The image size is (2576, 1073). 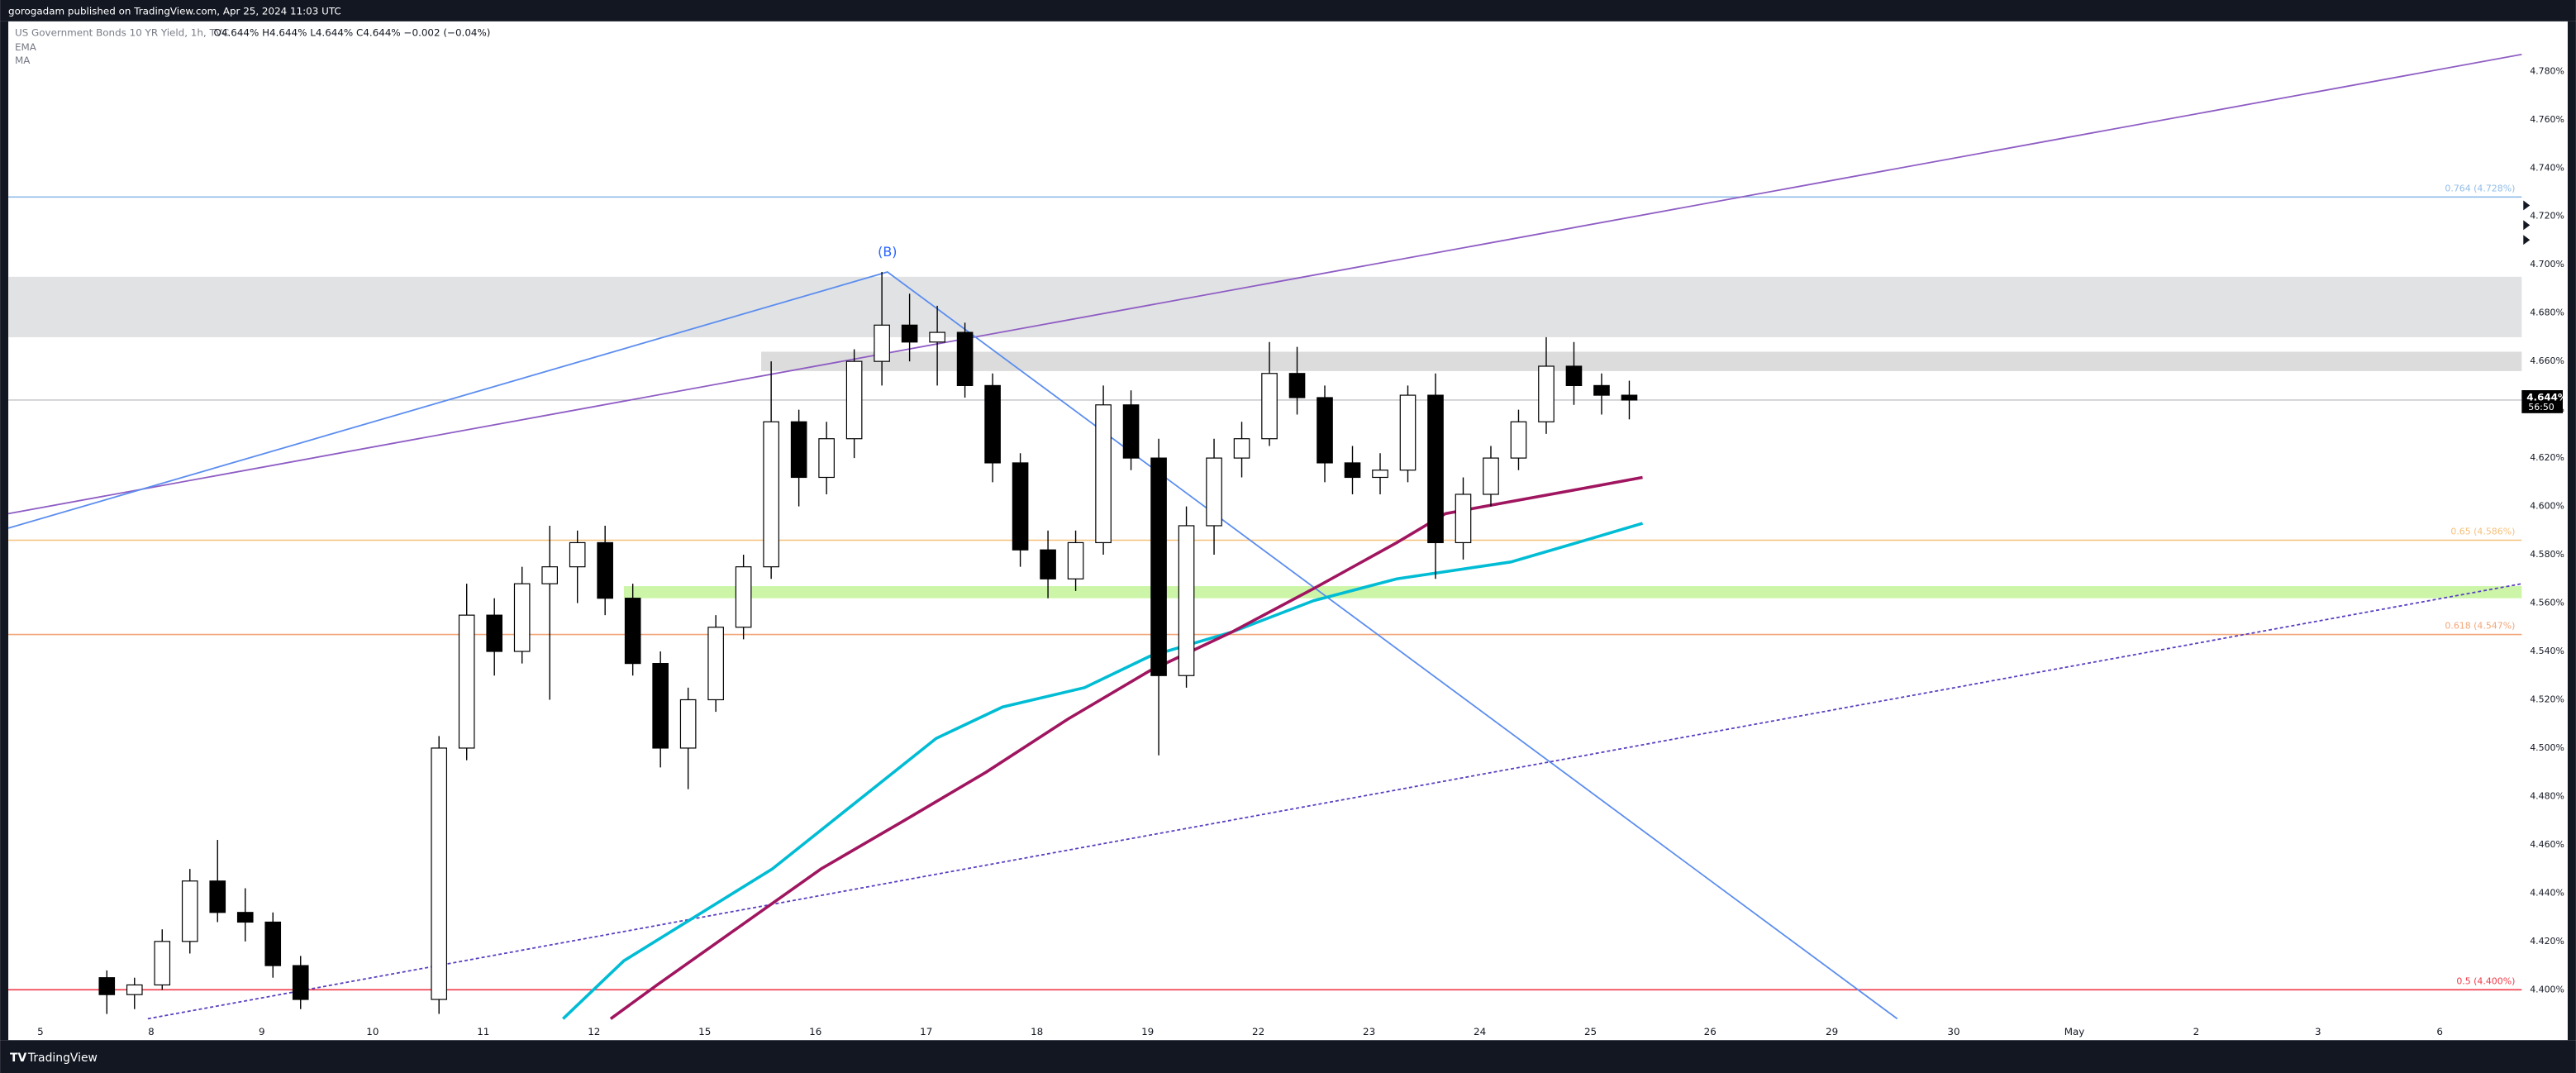 I want to click on fib-label: 0.65 (4.586%), so click(x=2483, y=532).